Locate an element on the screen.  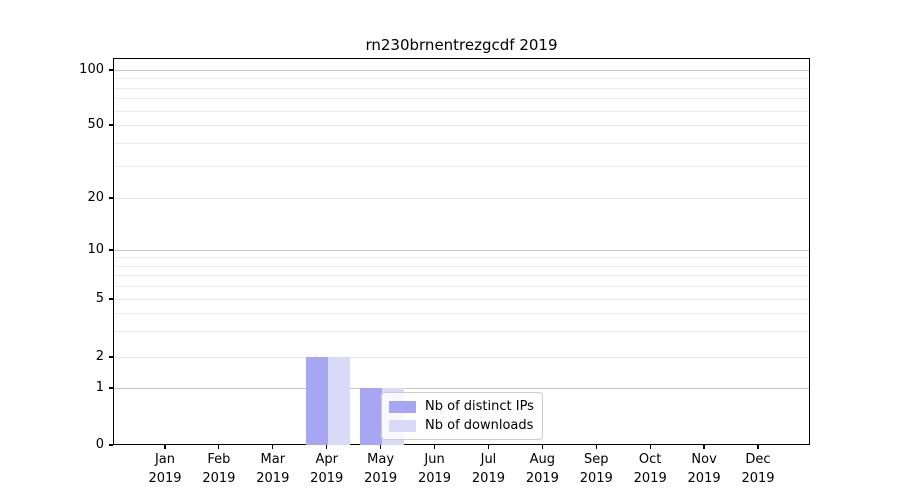
x-tick-jun is located at coordinates (434, 447).